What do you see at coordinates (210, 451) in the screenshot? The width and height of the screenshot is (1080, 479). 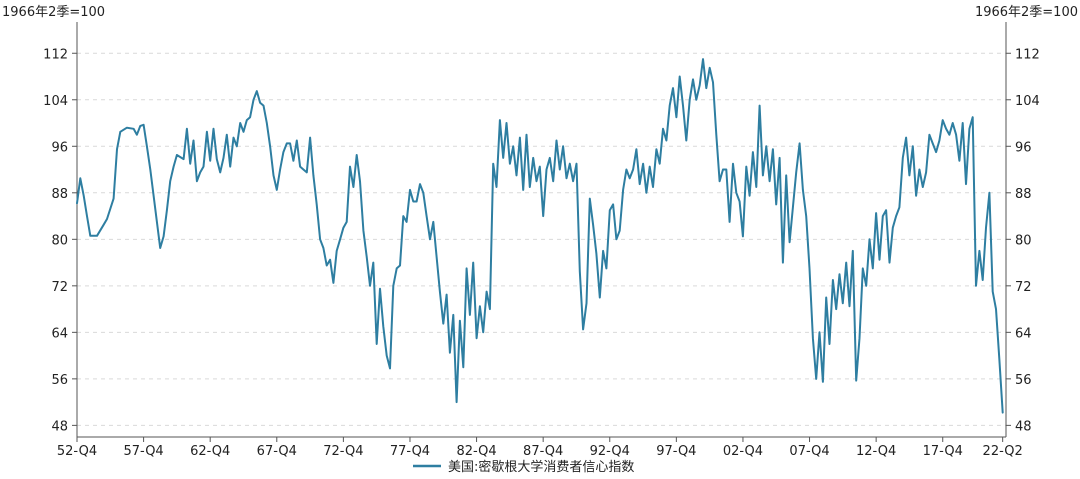 I see `x-tick-label: 62-Q4` at bounding box center [210, 451].